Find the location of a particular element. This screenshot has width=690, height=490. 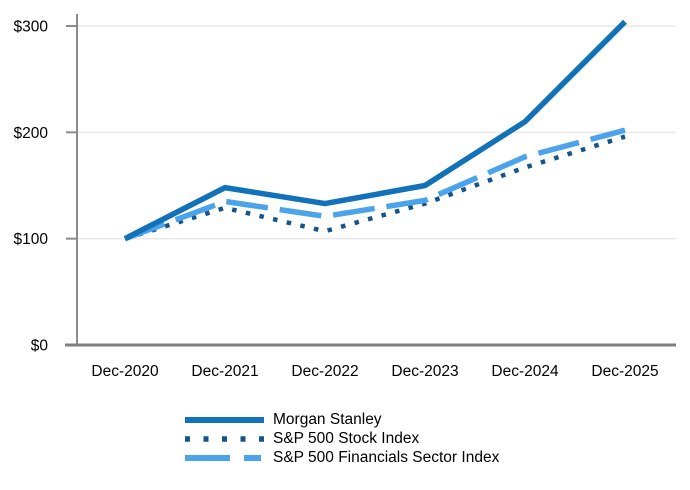

legend-item-sp500-stock-index: S&P 500 Stock Index is located at coordinates (342, 438).